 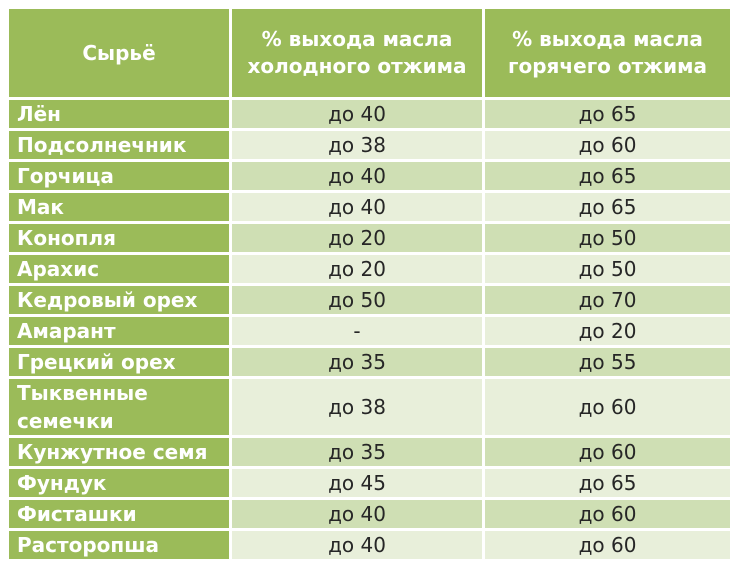 I want to click on table-row: Кунжутное семя до 35 до 60, so click(x=369, y=452).